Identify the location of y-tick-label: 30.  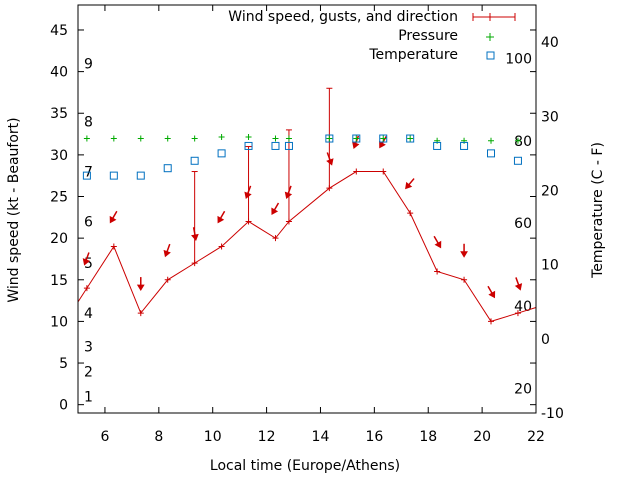
(59, 156).